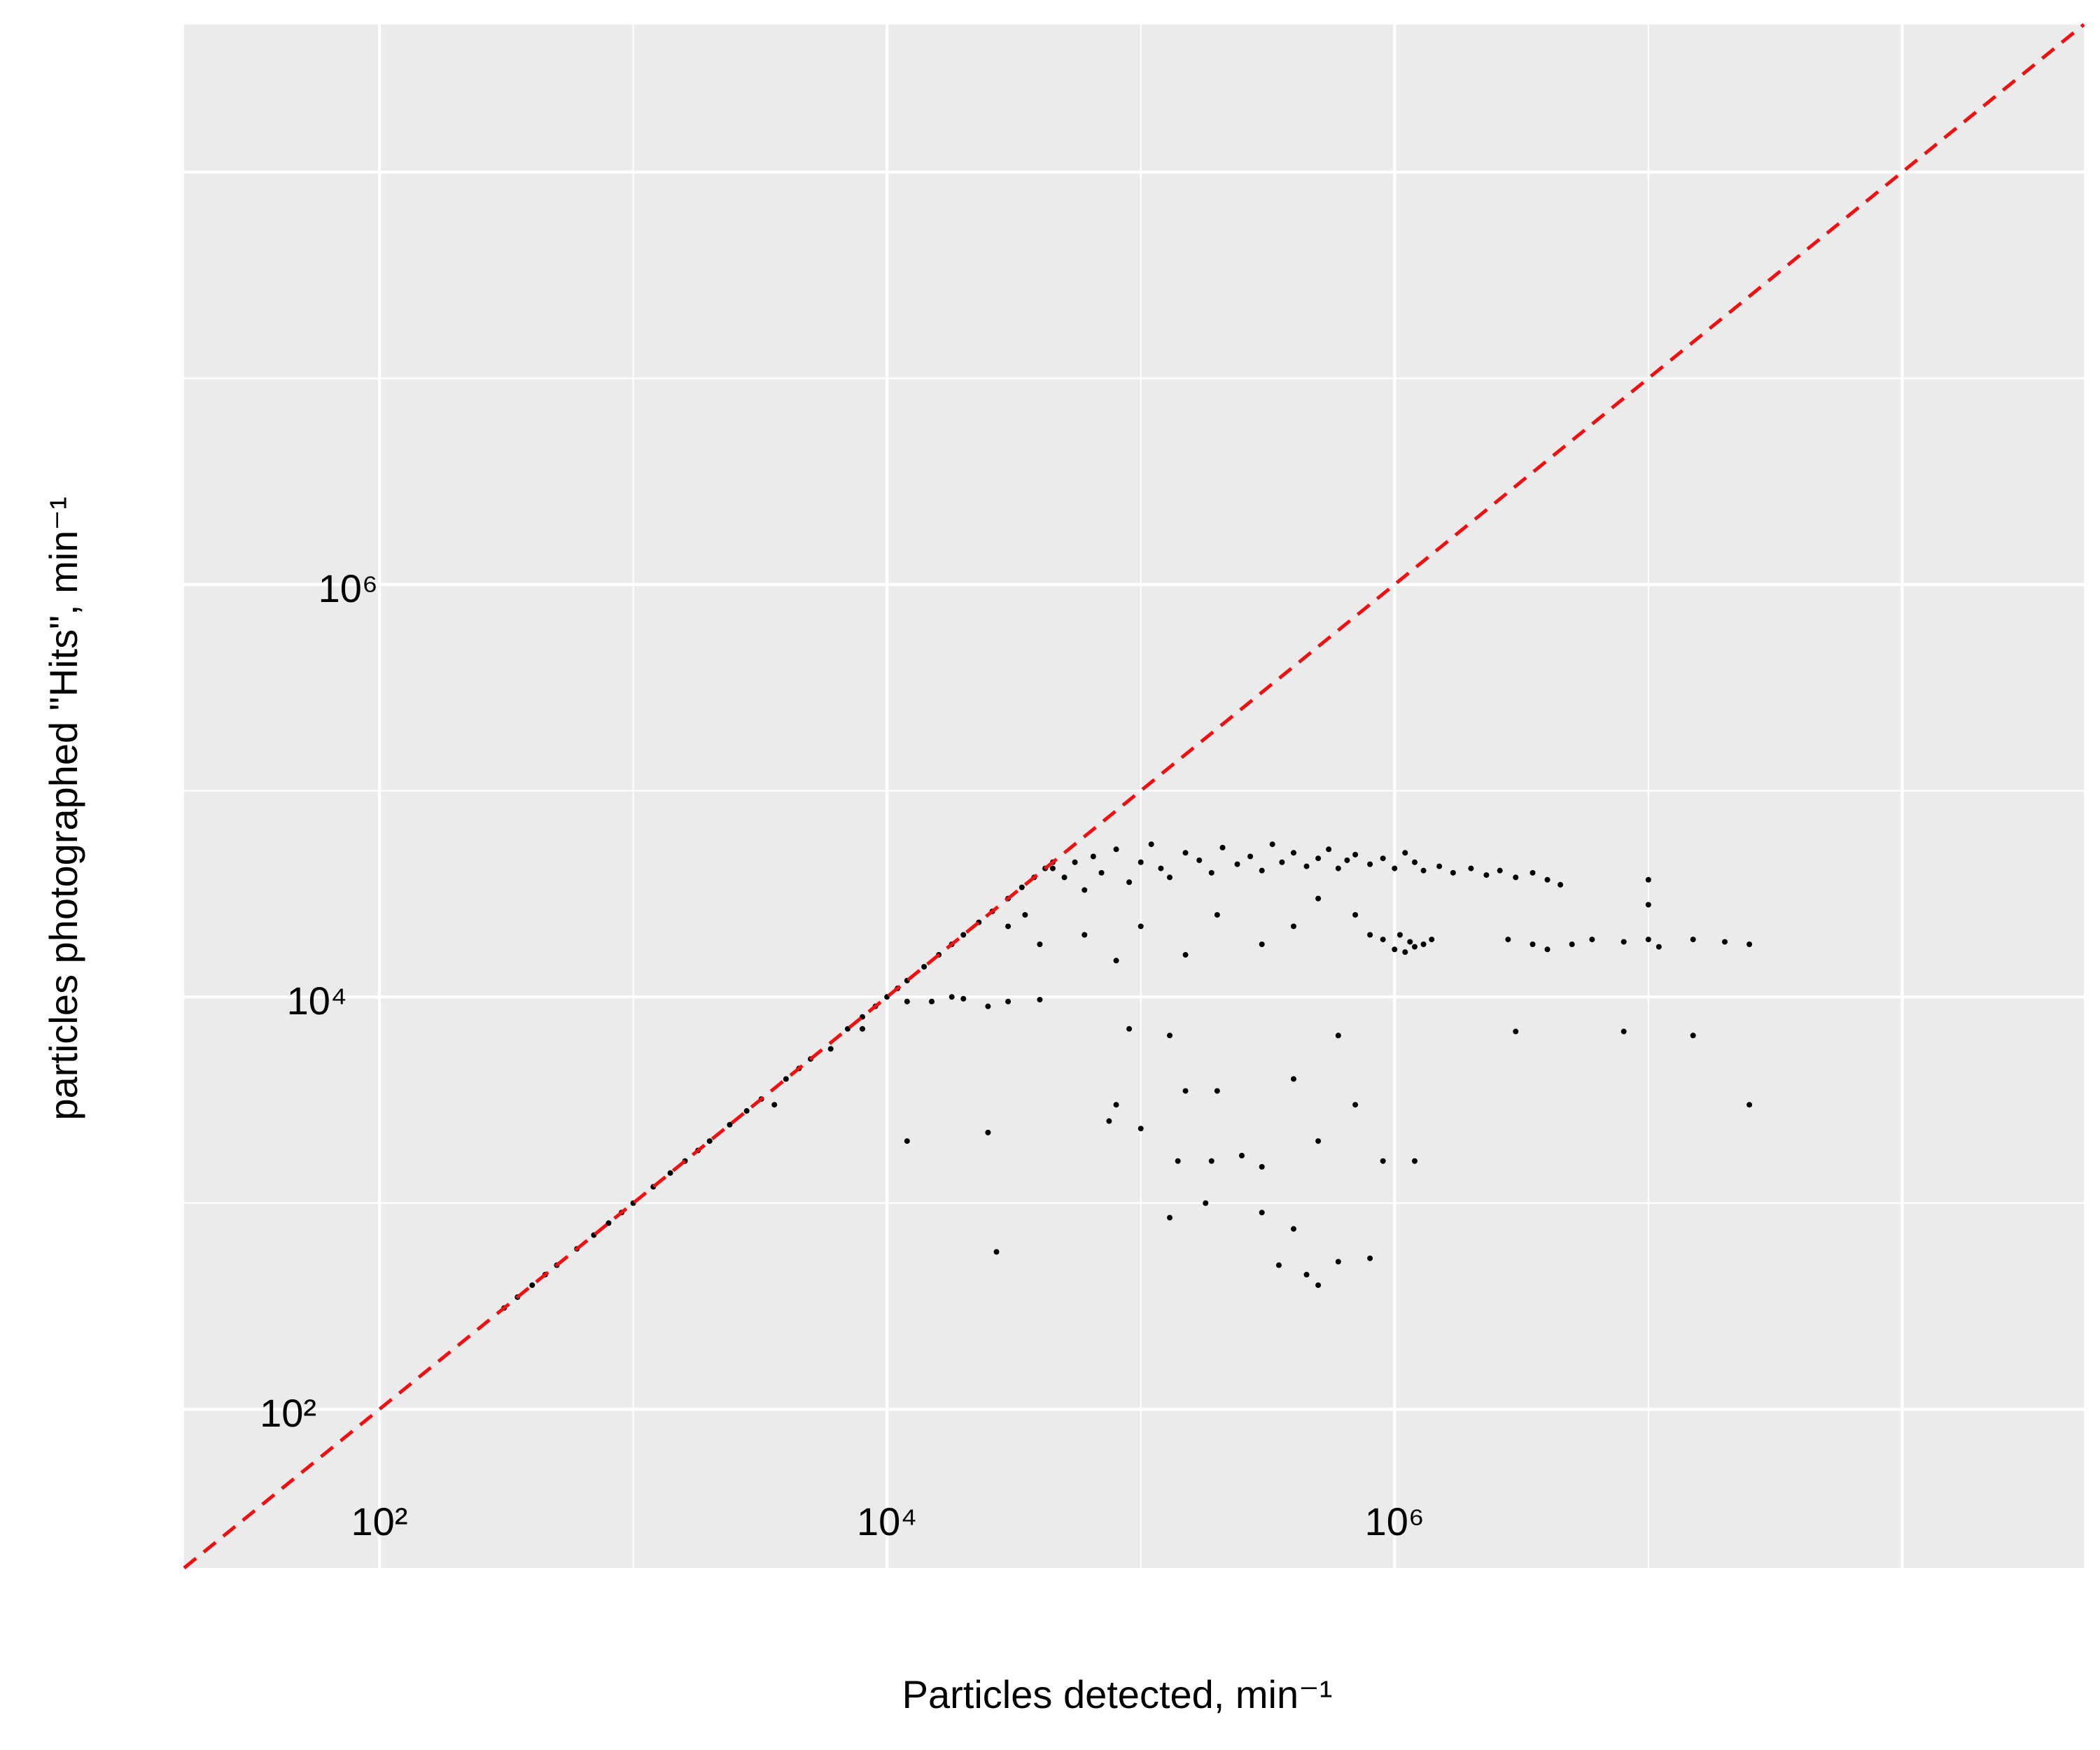 The width and height of the screenshot is (2100, 1750). I want to click on x-tick-label: 10², so click(379, 1521).